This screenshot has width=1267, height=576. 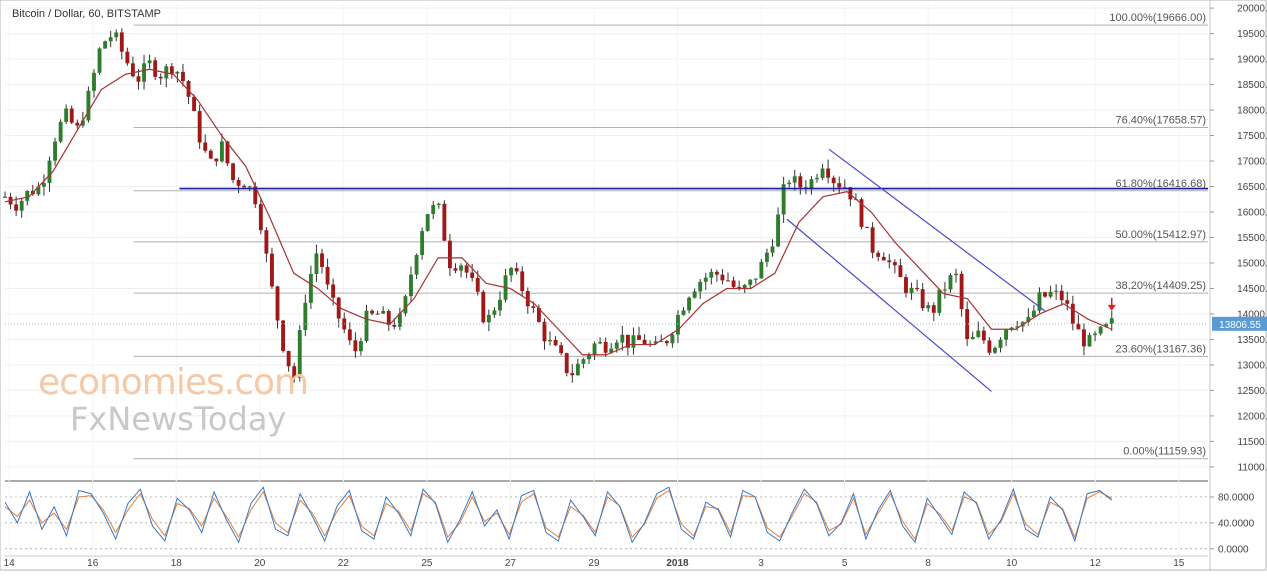 What do you see at coordinates (173, 382) in the screenshot?
I see `watermark-economies: economies.com` at bounding box center [173, 382].